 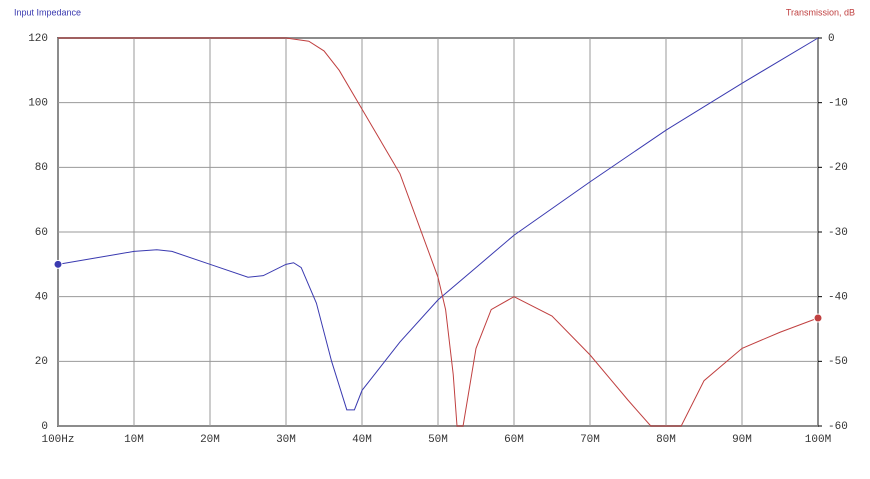 I want to click on y2-tick-label: -20, so click(x=838, y=168).